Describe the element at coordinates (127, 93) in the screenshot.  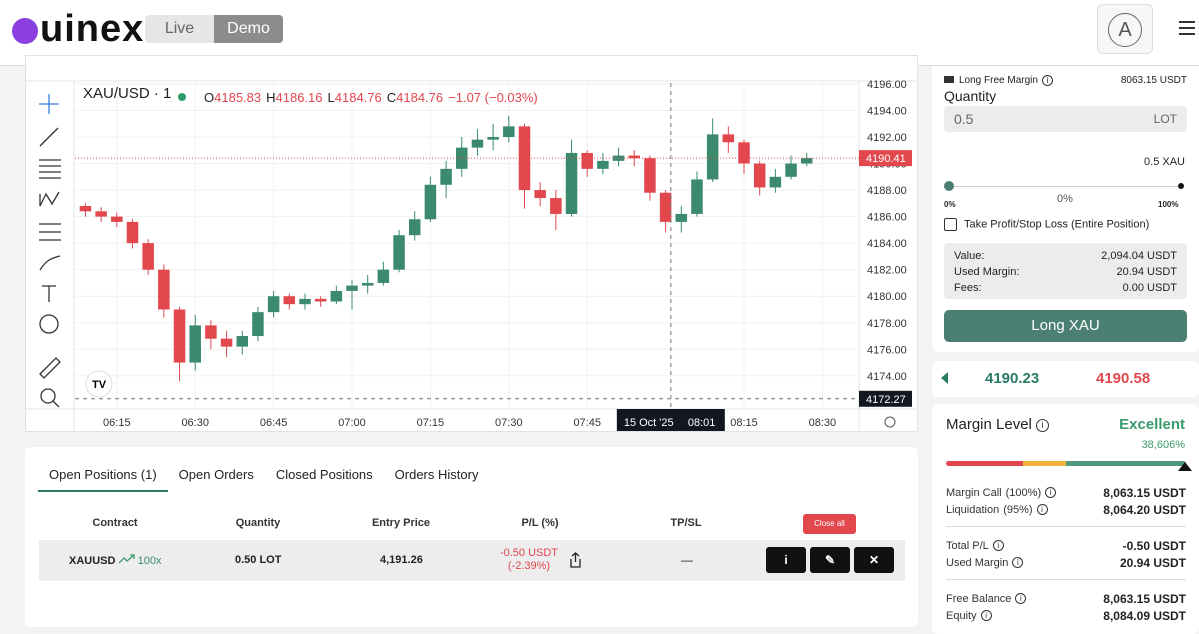
I see `symbol: XAU/USD · 1` at that location.